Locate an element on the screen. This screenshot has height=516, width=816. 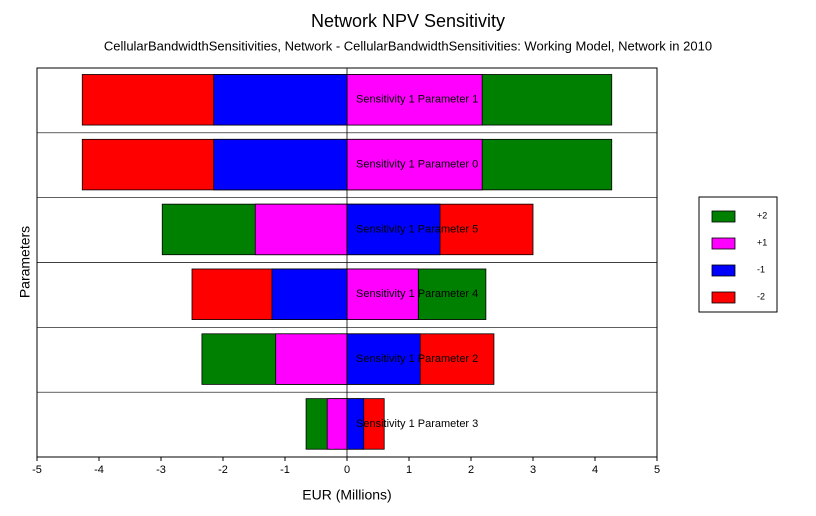
x-tick-label: -1 is located at coordinates (285, 470).